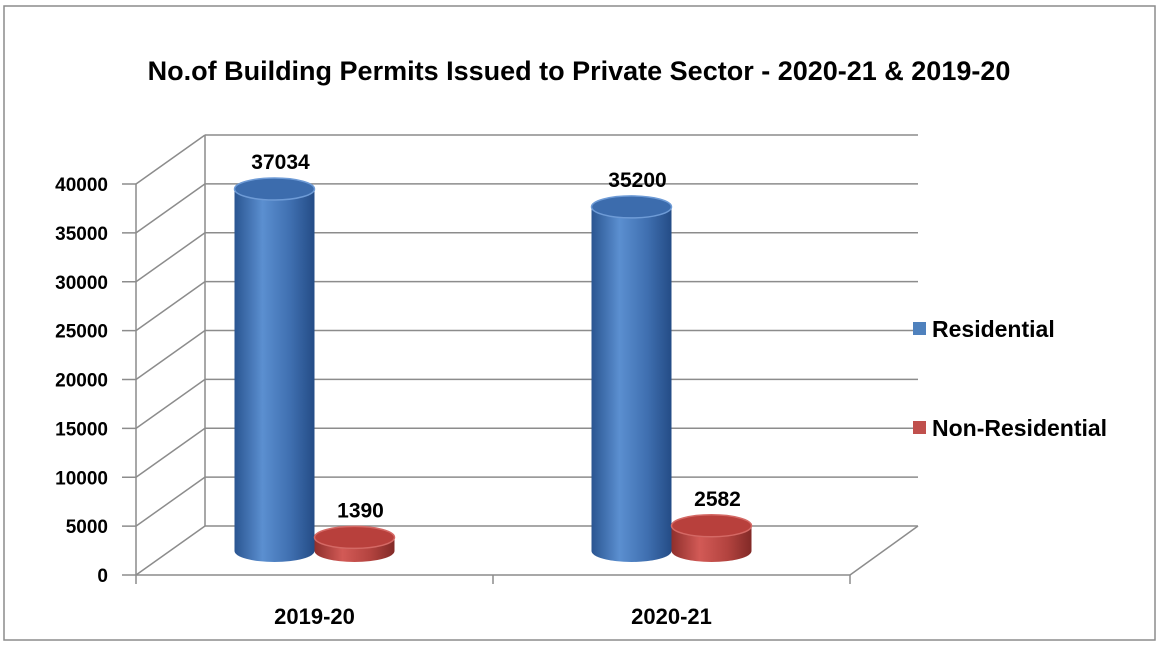 The height and width of the screenshot is (648, 1159). I want to click on data-label: 2582, so click(717, 499).